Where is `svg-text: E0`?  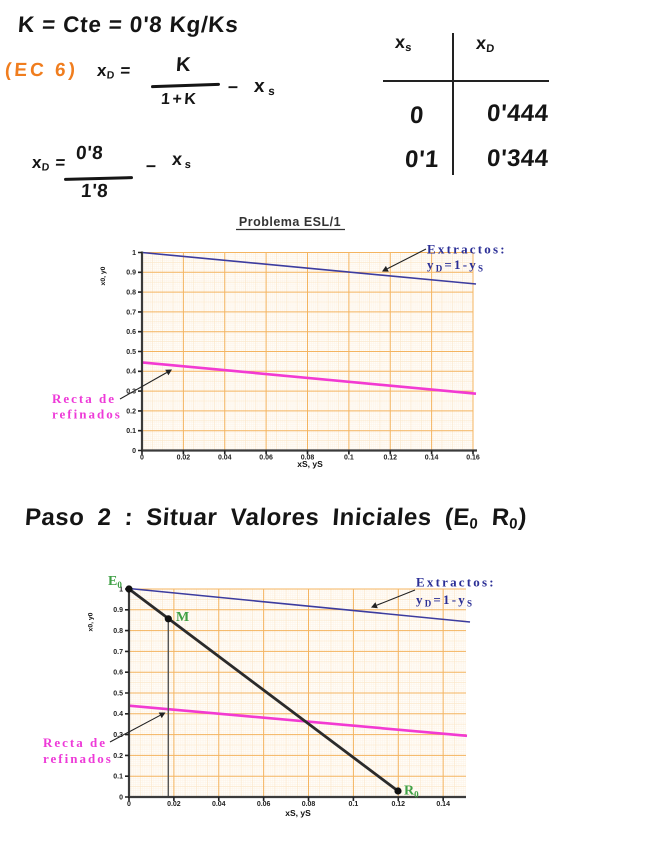
svg-text: E0 is located at coordinates (115, 582).